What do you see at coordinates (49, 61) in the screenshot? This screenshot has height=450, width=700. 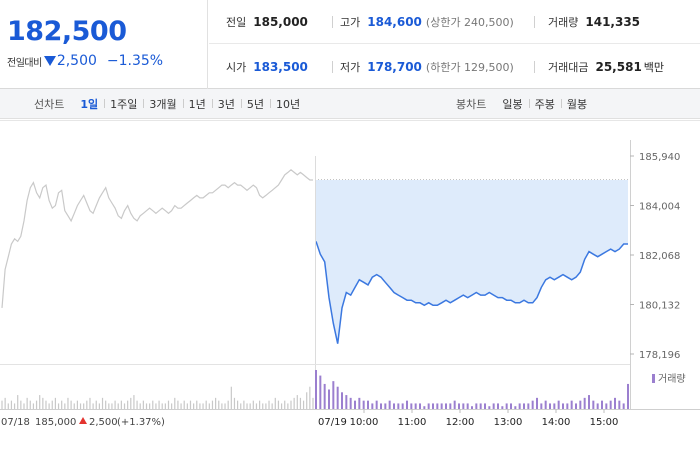 I see `down-triangle-icon` at bounding box center [49, 61].